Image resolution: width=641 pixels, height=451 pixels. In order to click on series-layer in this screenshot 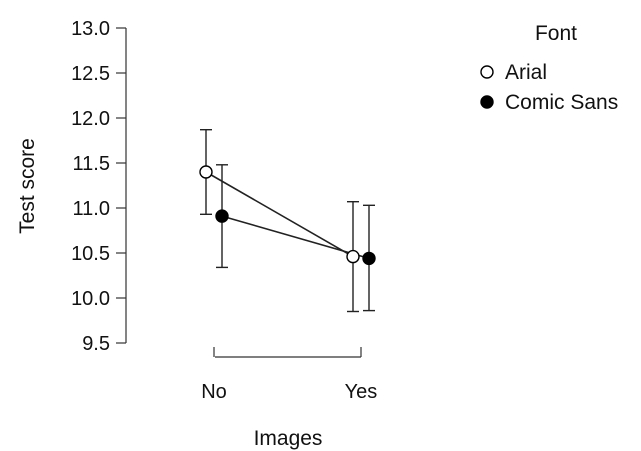, I will do `click(287, 220)`.